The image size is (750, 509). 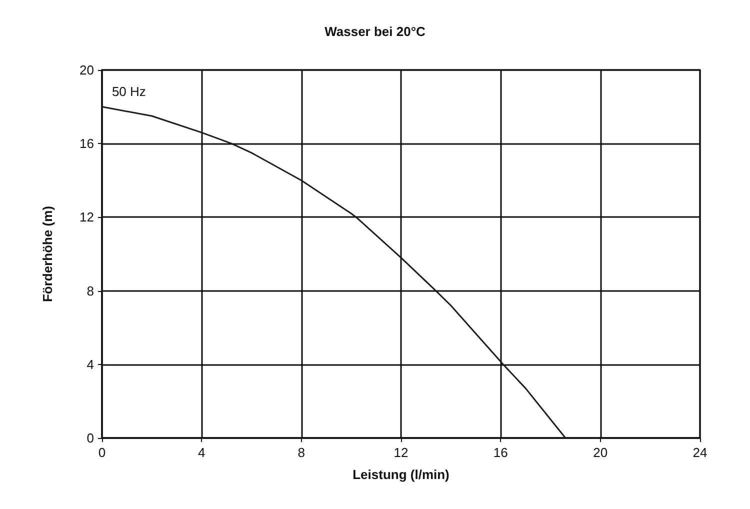 I want to click on y-tick-label: 16, so click(x=87, y=144).